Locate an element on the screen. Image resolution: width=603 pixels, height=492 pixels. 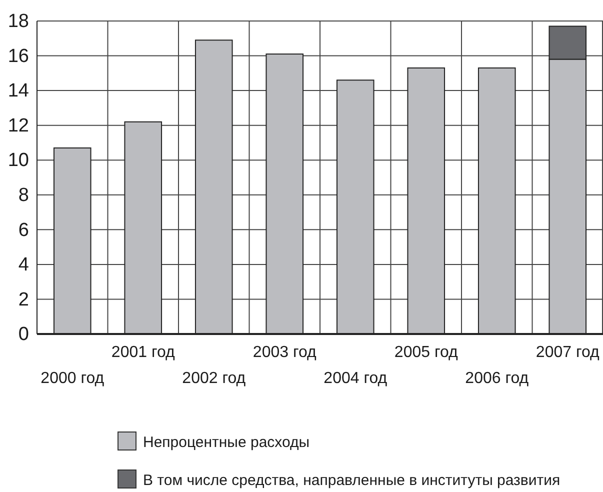
x-tick-label: 2007 год is located at coordinates (568, 352).